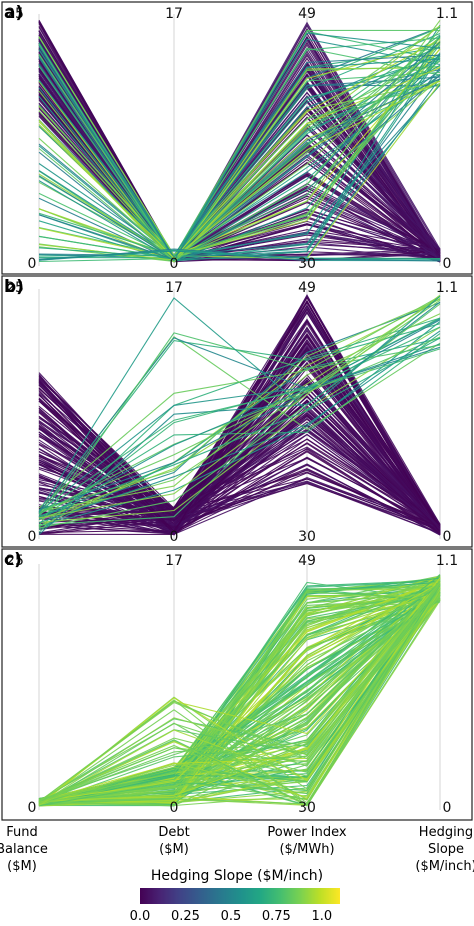 This screenshot has height=926, width=474. I want to click on tick-max-slope: 1.1, so click(447, 561).